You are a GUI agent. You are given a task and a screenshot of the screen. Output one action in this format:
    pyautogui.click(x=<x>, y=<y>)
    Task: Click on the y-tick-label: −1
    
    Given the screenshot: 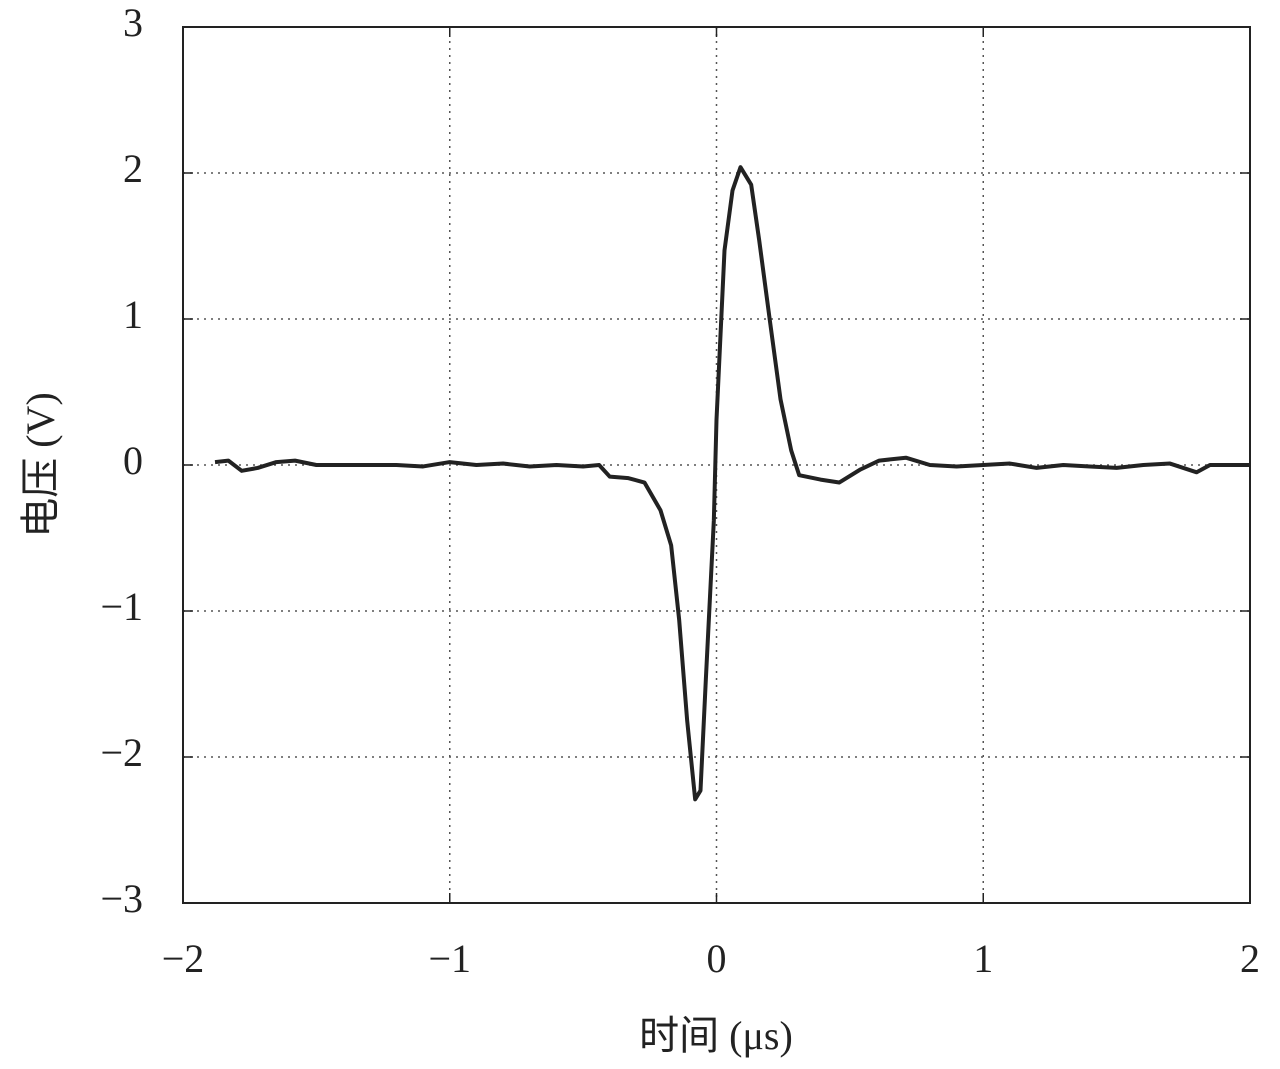 What is the action you would take?
    pyautogui.click(x=121, y=606)
    